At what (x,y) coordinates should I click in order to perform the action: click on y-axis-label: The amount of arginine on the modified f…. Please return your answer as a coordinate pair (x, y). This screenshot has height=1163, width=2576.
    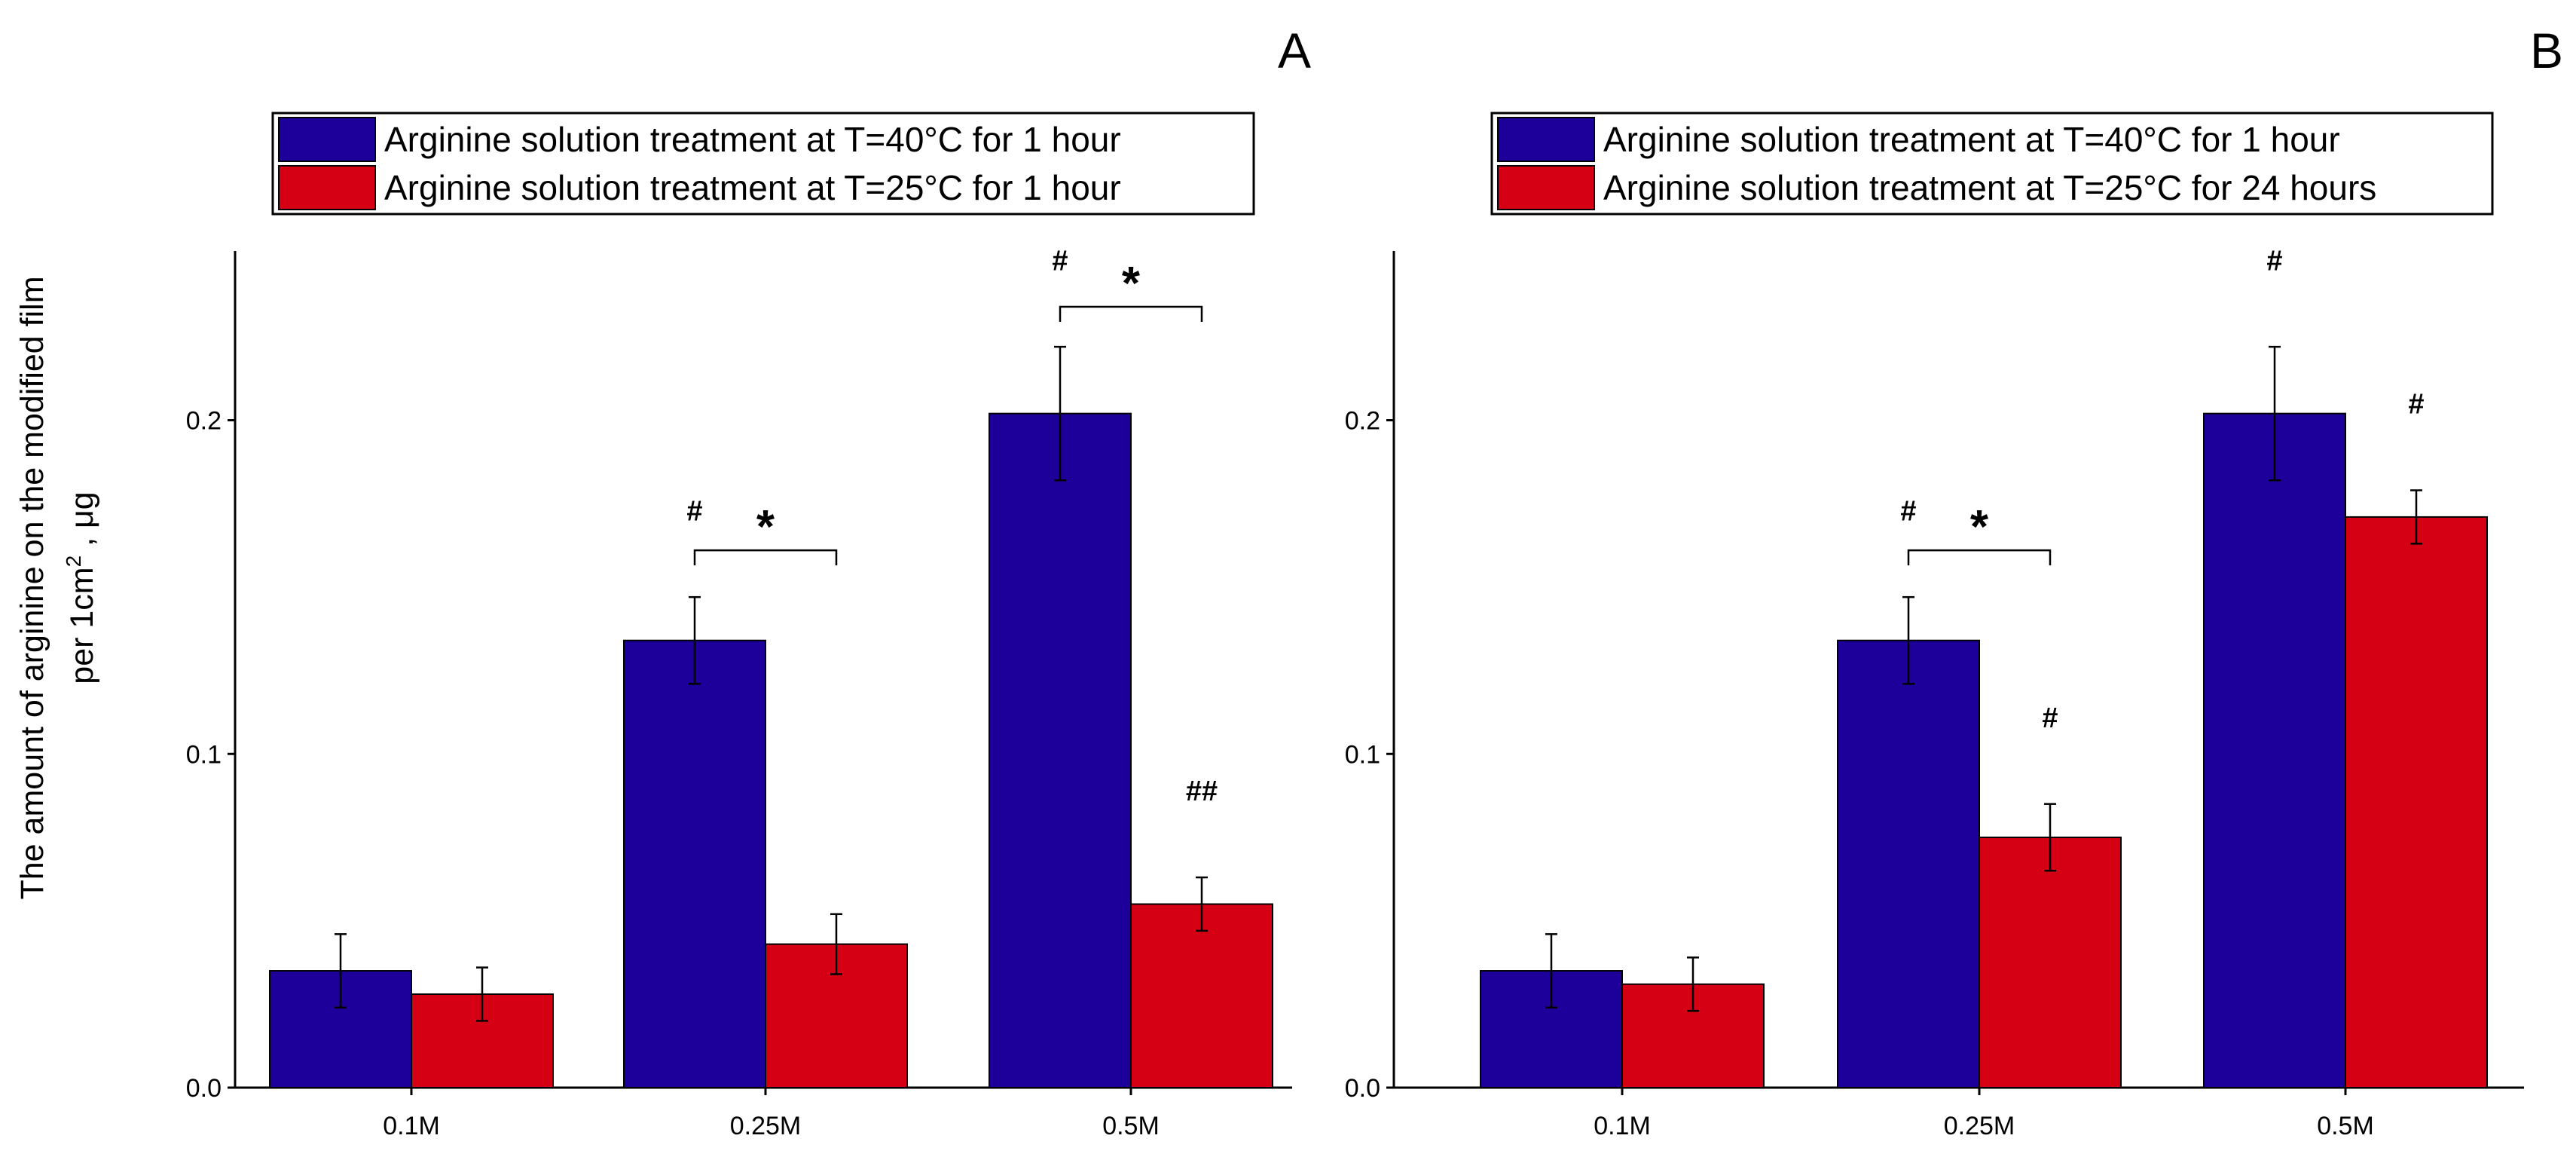
    Looking at the image, I should click on (57, 588).